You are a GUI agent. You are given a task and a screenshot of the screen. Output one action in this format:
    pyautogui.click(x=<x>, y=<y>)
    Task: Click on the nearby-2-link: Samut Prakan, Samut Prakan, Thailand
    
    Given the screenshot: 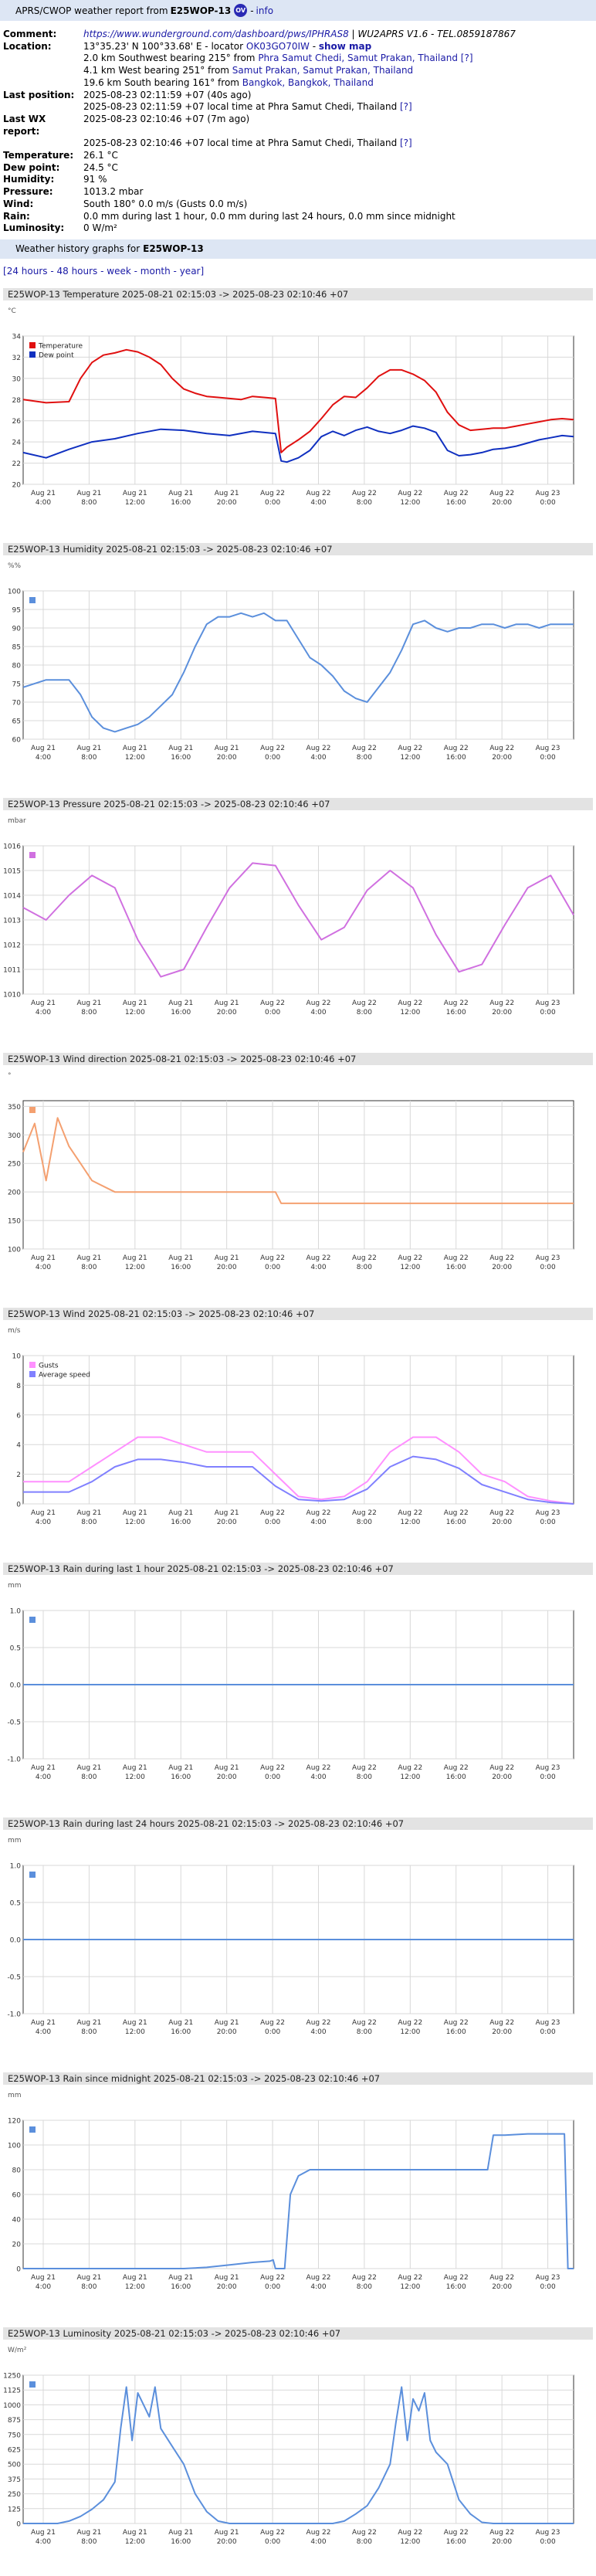 What is the action you would take?
    pyautogui.click(x=323, y=70)
    